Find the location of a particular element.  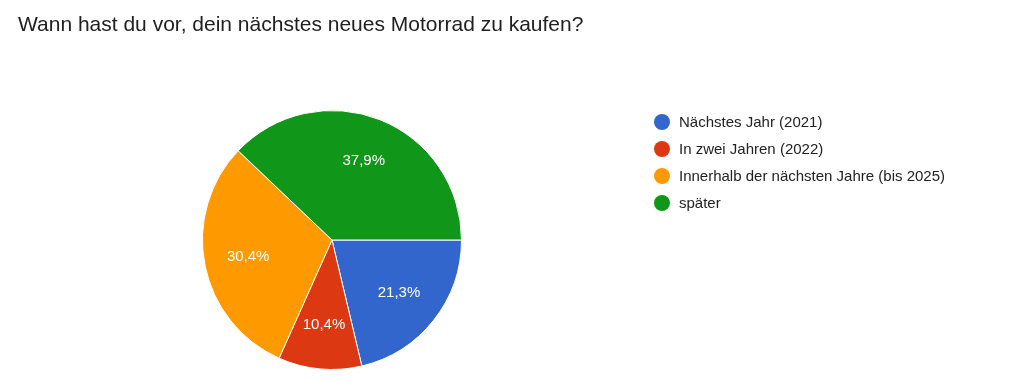

data-label: 21,3% is located at coordinates (399, 292).